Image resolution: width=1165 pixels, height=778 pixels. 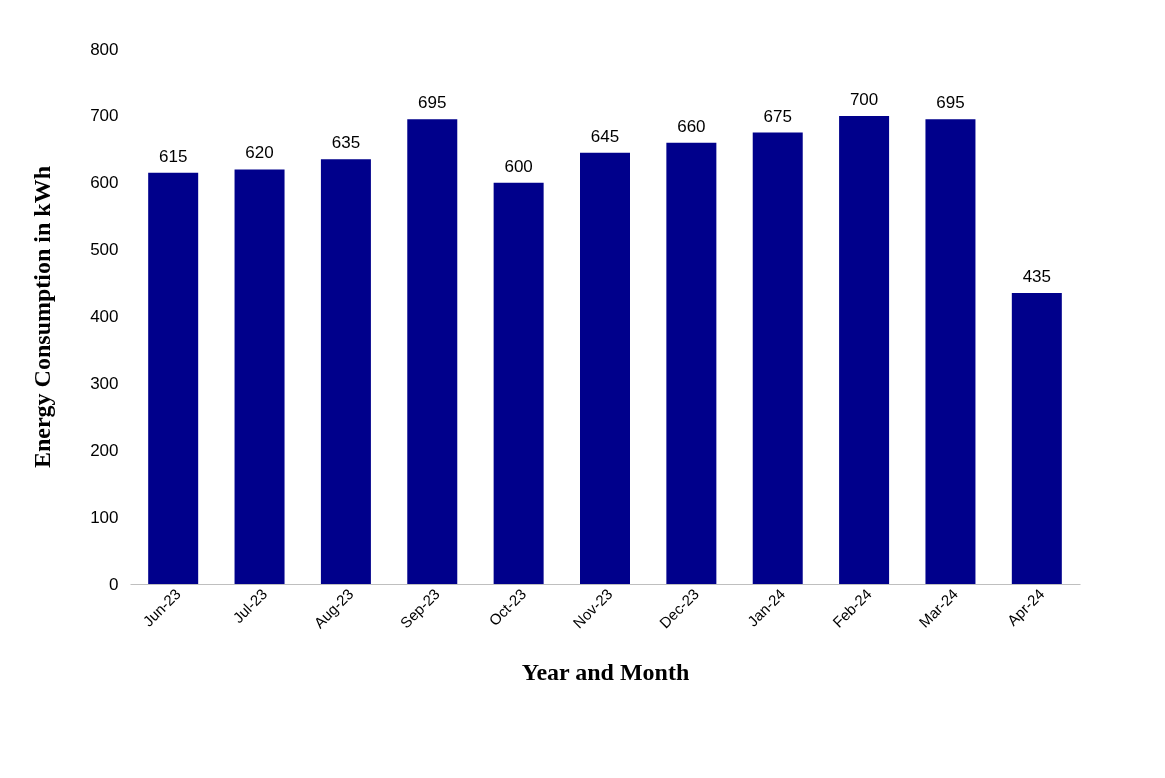 I want to click on y-tick-label: 700, so click(x=104, y=116).